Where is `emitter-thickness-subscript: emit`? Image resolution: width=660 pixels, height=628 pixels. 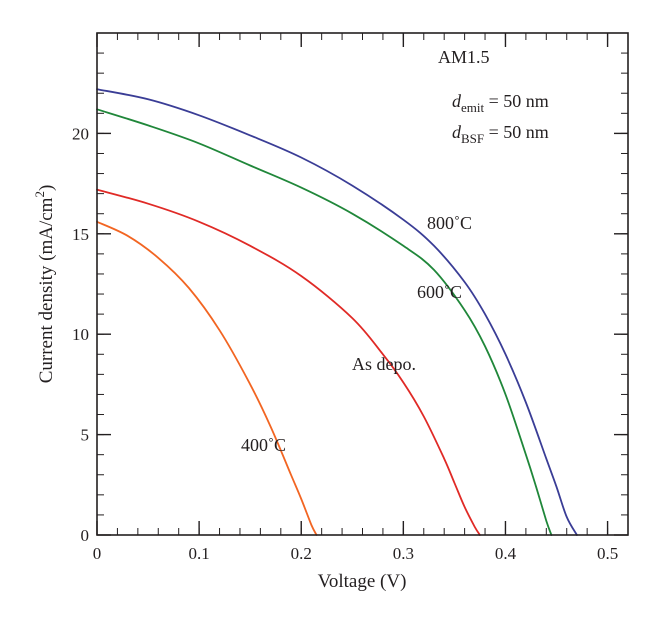 emitter-thickness-subscript: emit is located at coordinates (472, 107).